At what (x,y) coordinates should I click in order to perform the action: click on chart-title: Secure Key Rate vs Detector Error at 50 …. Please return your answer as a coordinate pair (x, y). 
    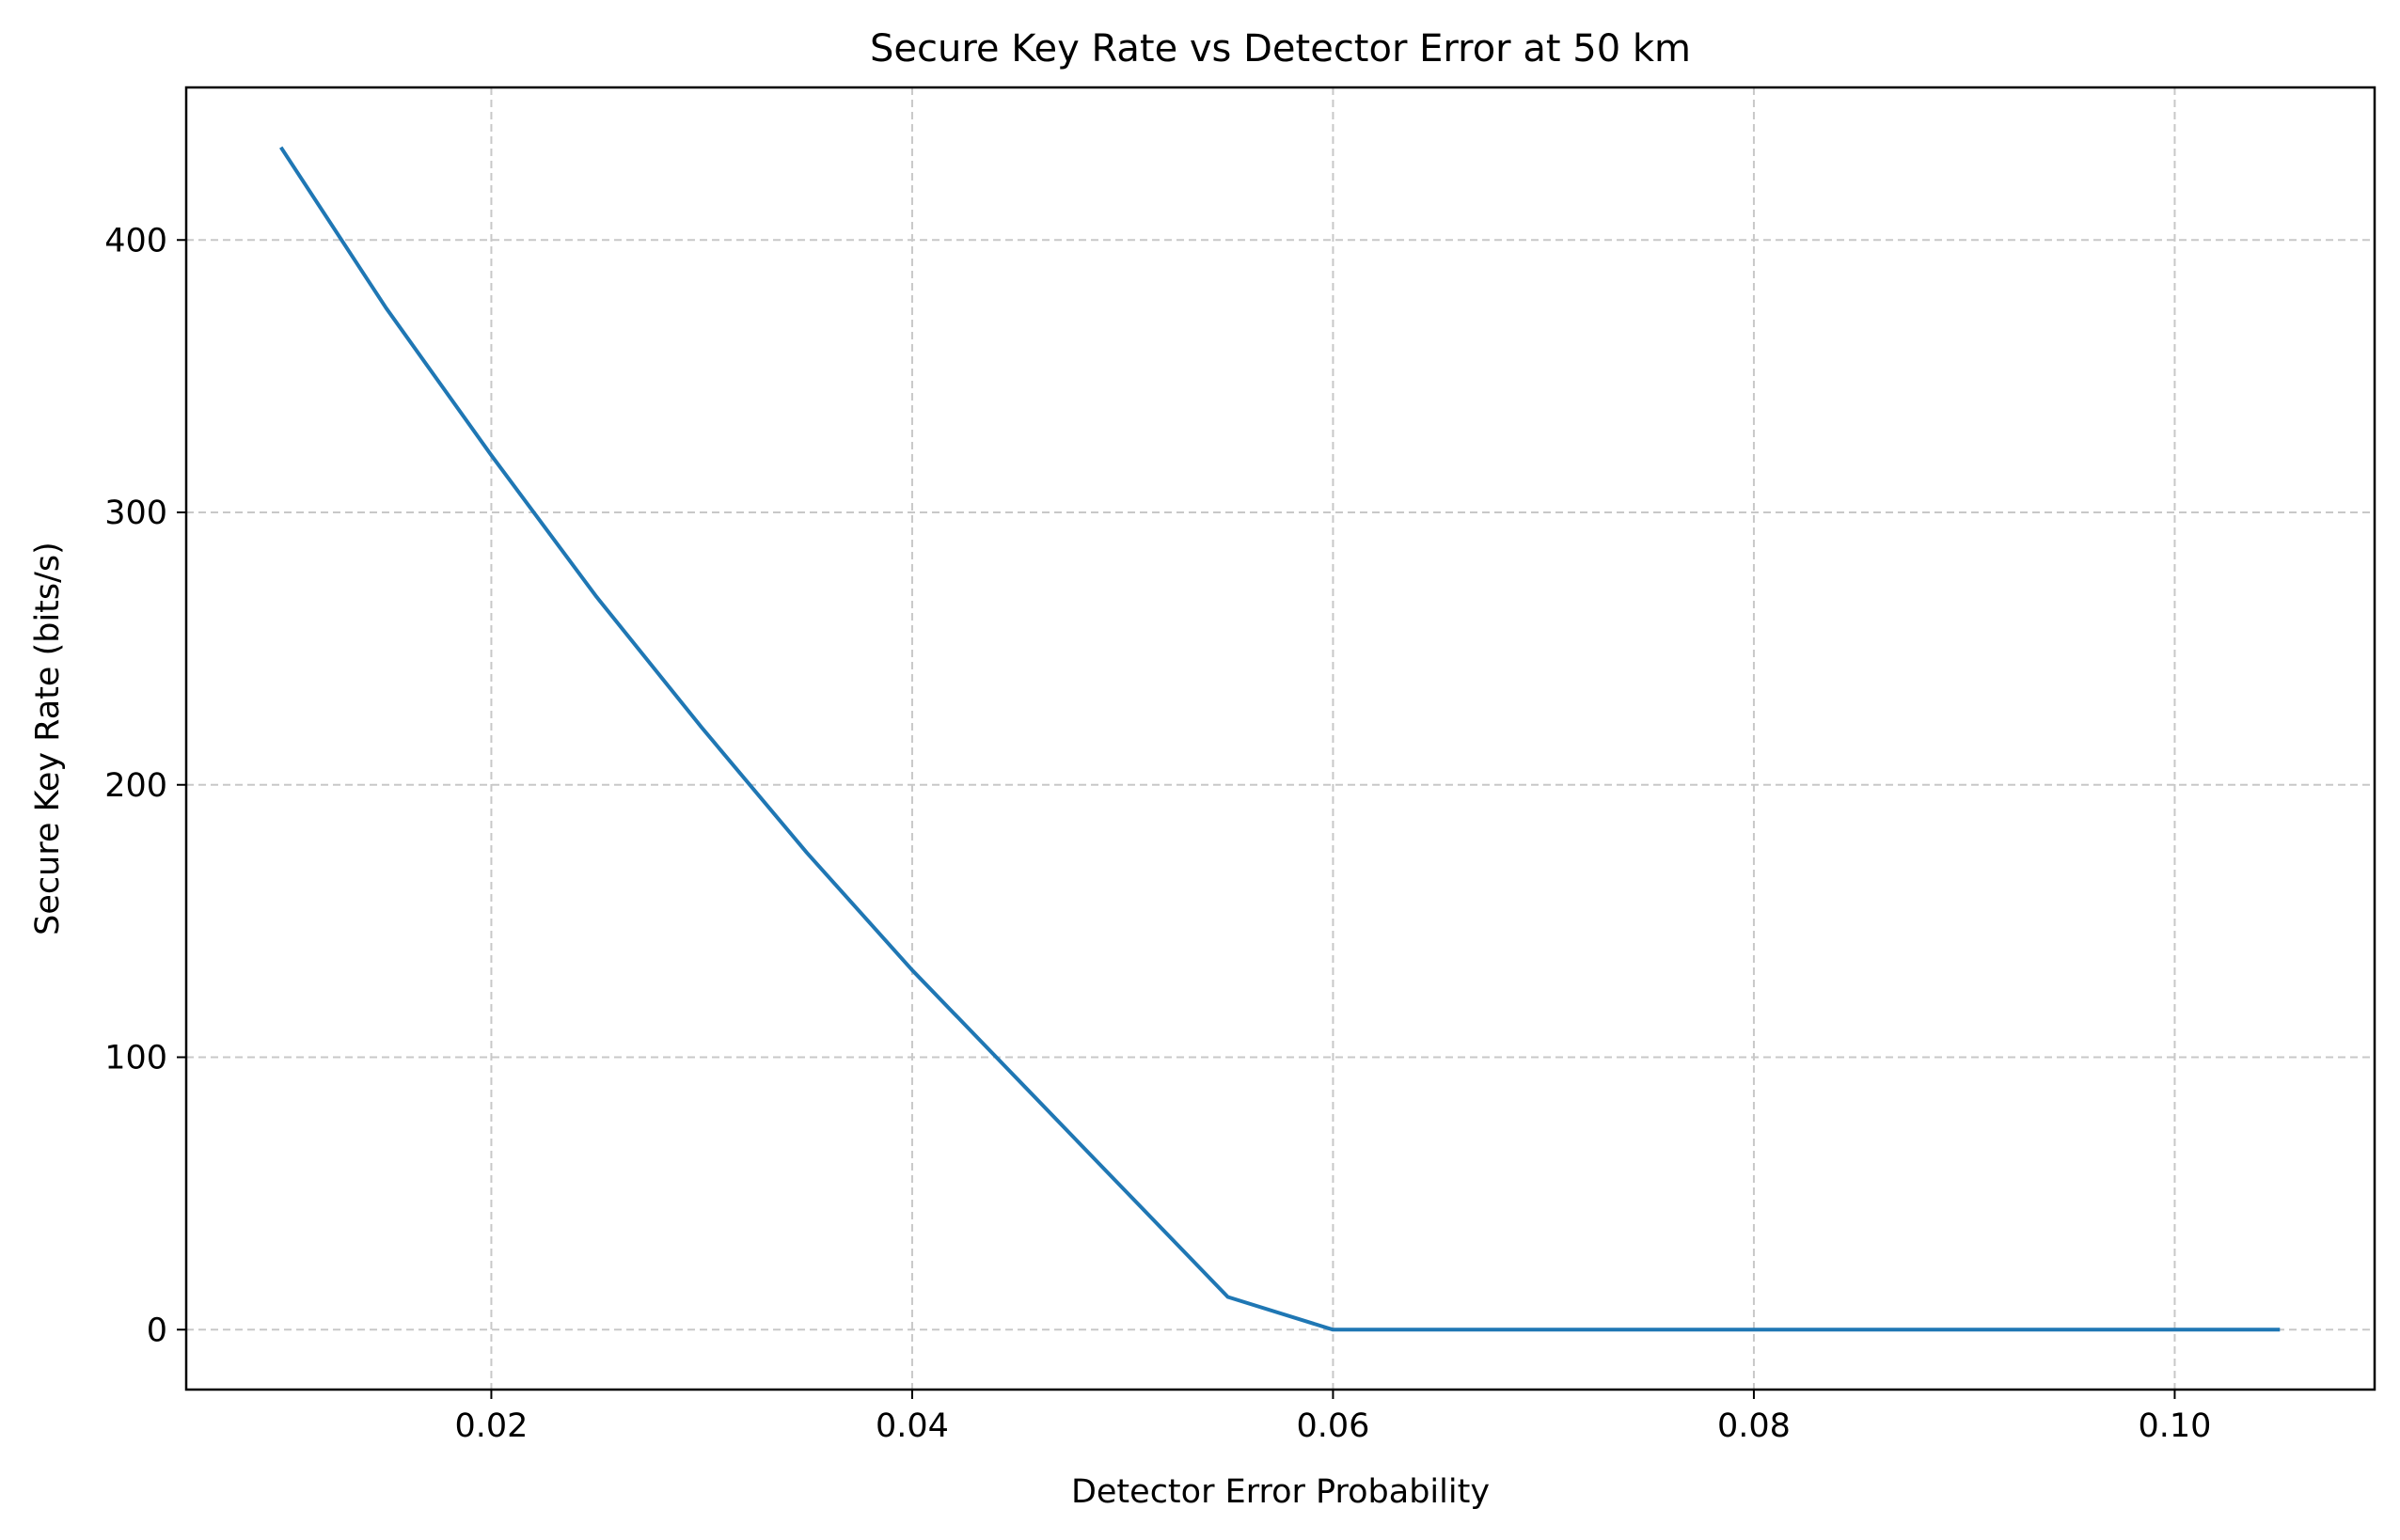
    Looking at the image, I should click on (1280, 49).